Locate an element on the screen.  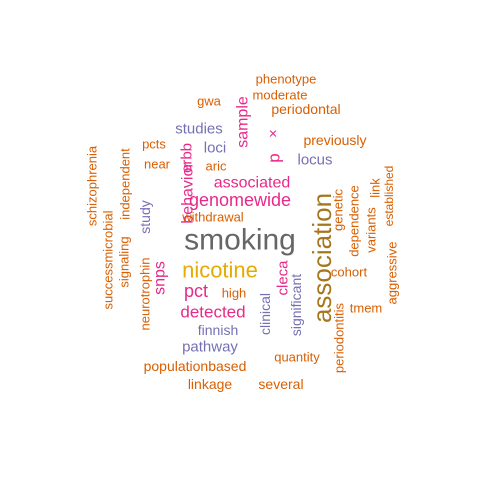
word-independent: independent is located at coordinates (125, 184).